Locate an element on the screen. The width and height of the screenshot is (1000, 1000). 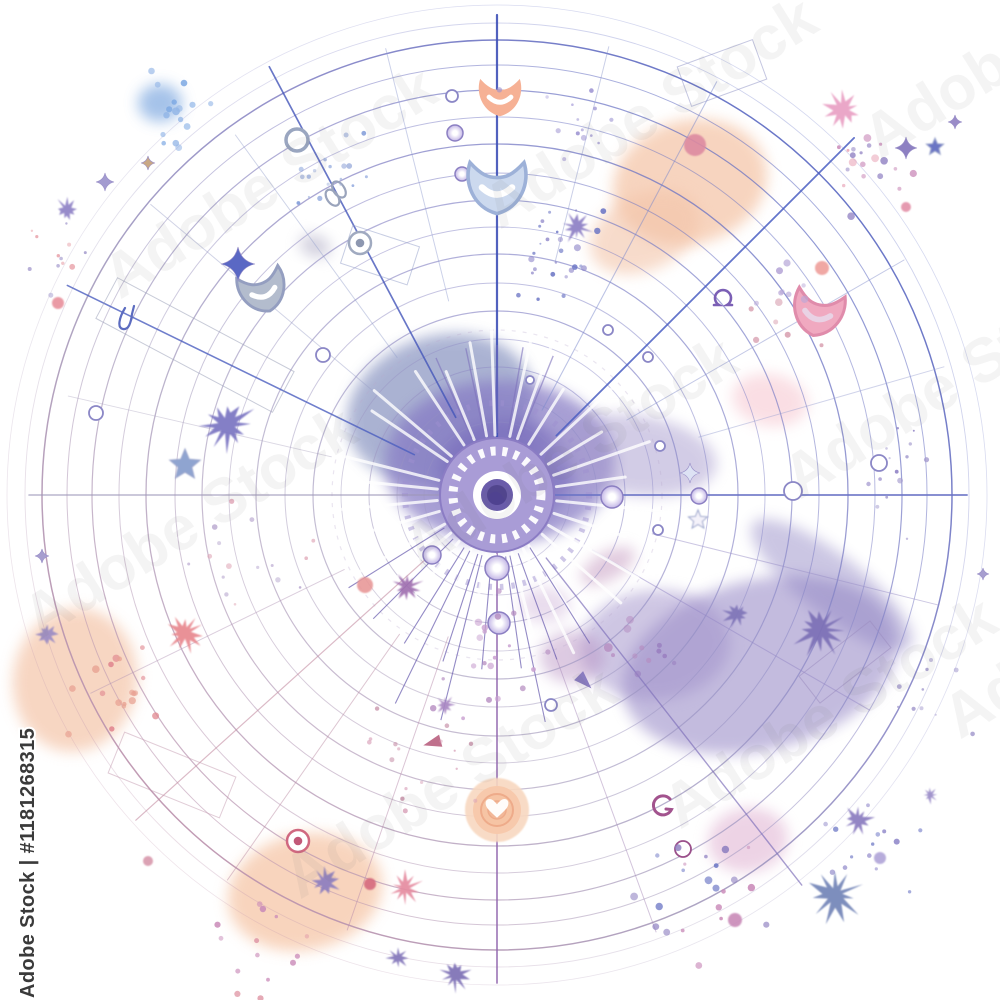
zodiac-face-glyph-icon is located at coordinates (260, 287).